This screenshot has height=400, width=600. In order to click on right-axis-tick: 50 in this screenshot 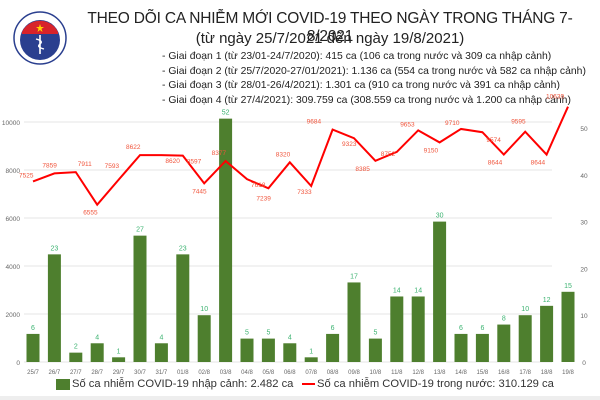, I will do `click(584, 129)`.